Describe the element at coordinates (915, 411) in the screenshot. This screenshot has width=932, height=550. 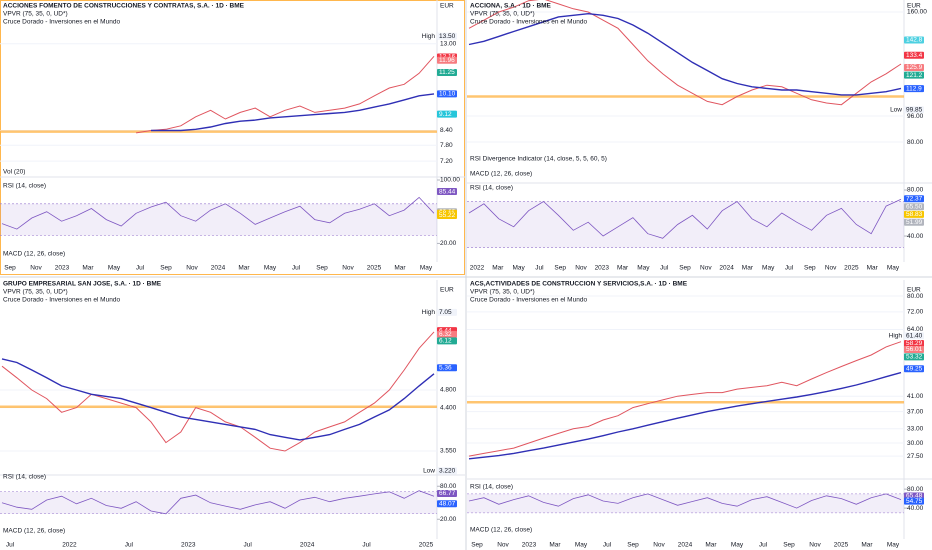
I see `y-tick-label: 37.00` at that location.